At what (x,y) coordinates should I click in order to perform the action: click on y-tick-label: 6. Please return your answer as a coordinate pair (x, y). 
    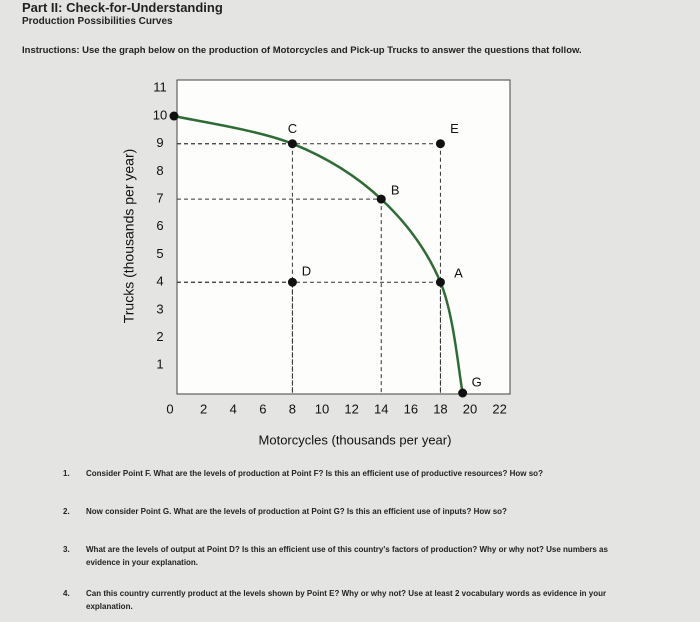
    Looking at the image, I should click on (159, 225).